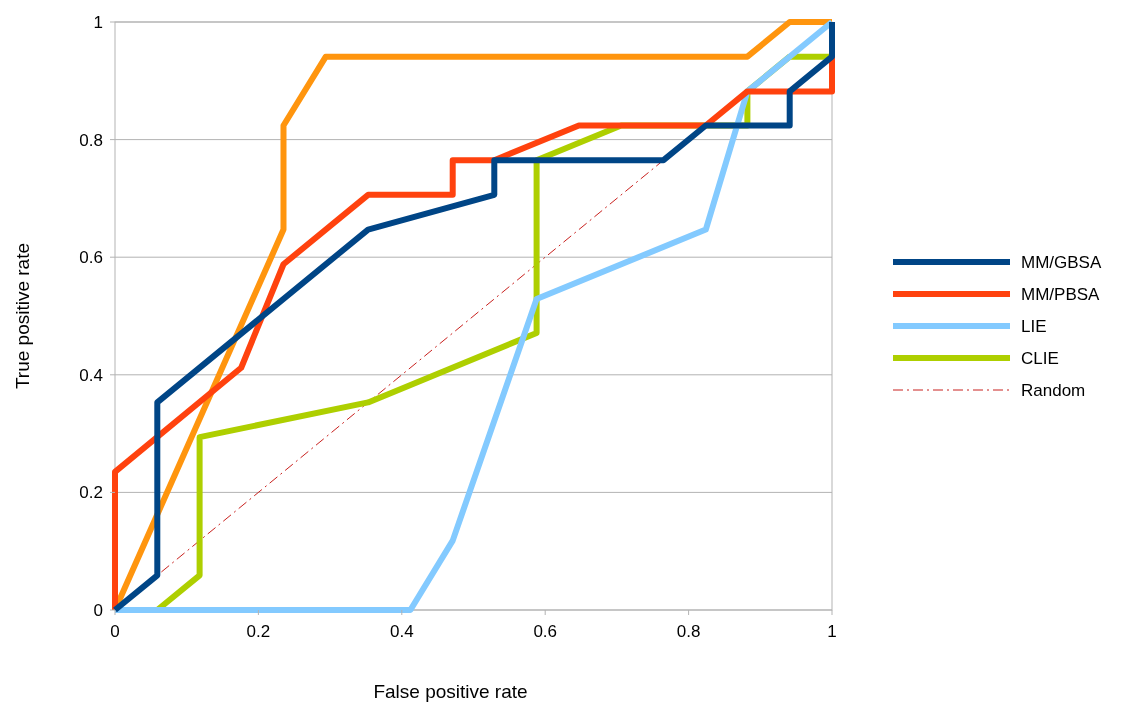 The width and height of the screenshot is (1123, 707). I want to click on y-tick-label: 0.4, so click(91, 375).